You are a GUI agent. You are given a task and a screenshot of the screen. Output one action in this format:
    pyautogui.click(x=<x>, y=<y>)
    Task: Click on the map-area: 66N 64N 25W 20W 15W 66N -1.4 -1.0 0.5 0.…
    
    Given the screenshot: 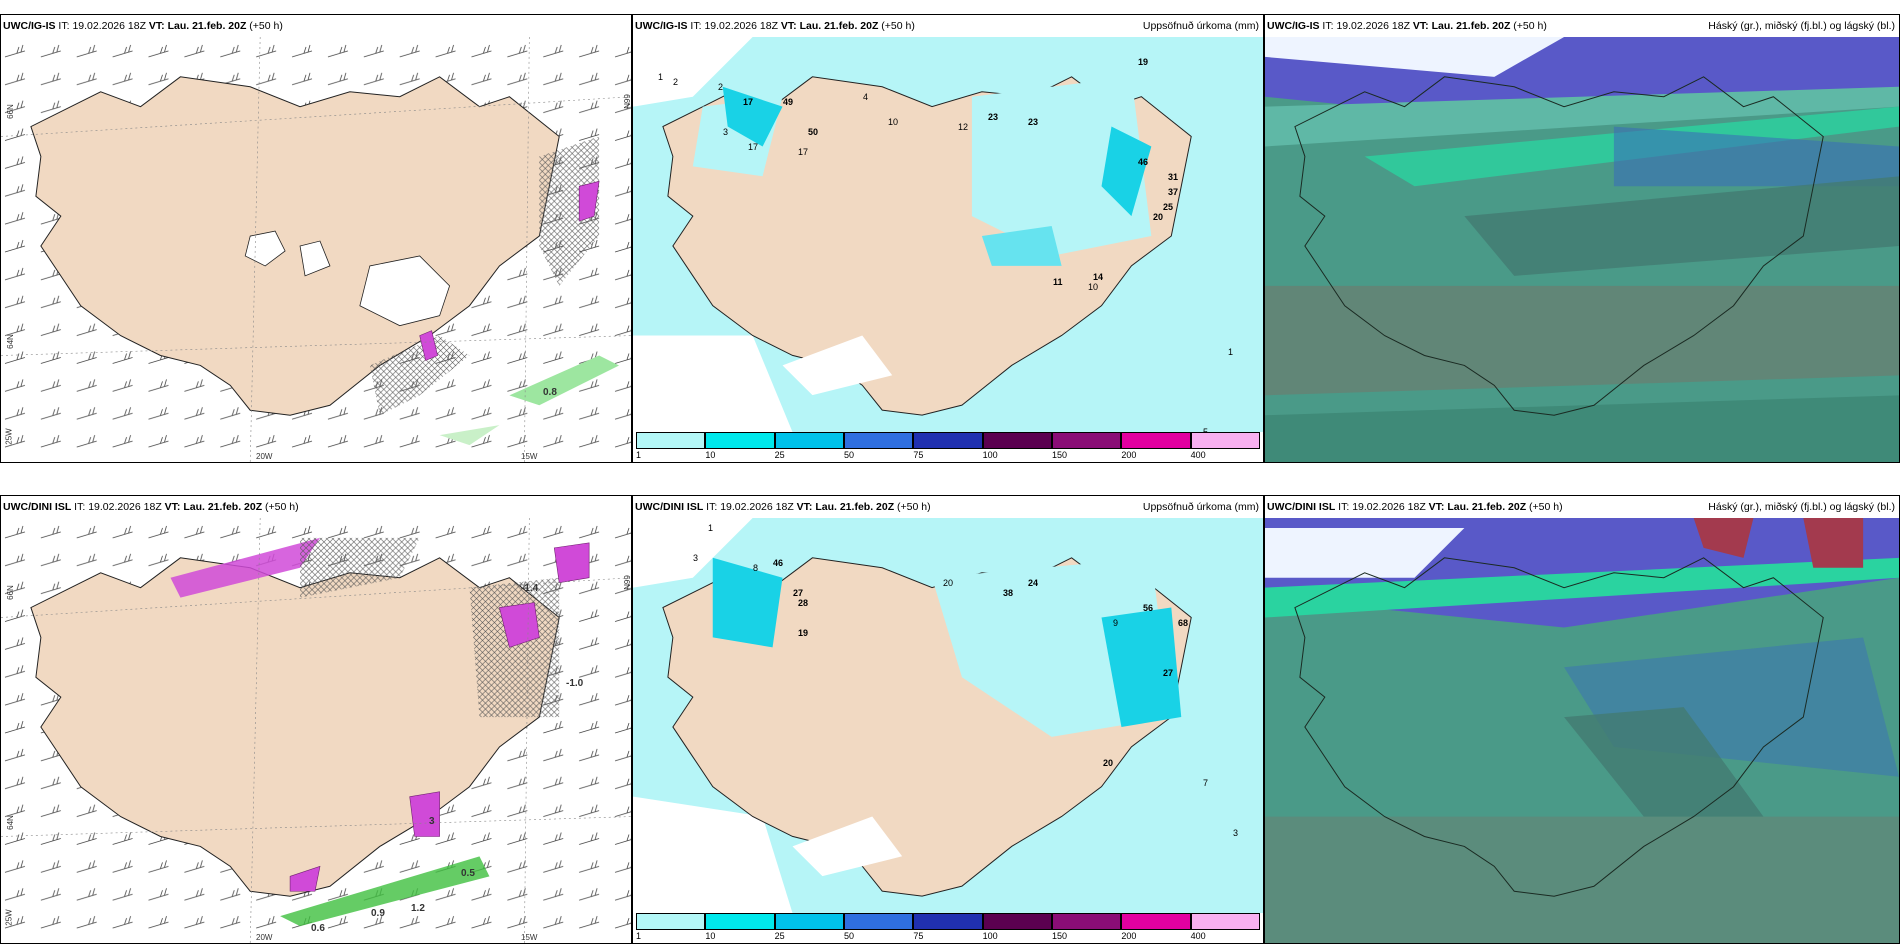 What is the action you would take?
    pyautogui.click(x=316, y=730)
    